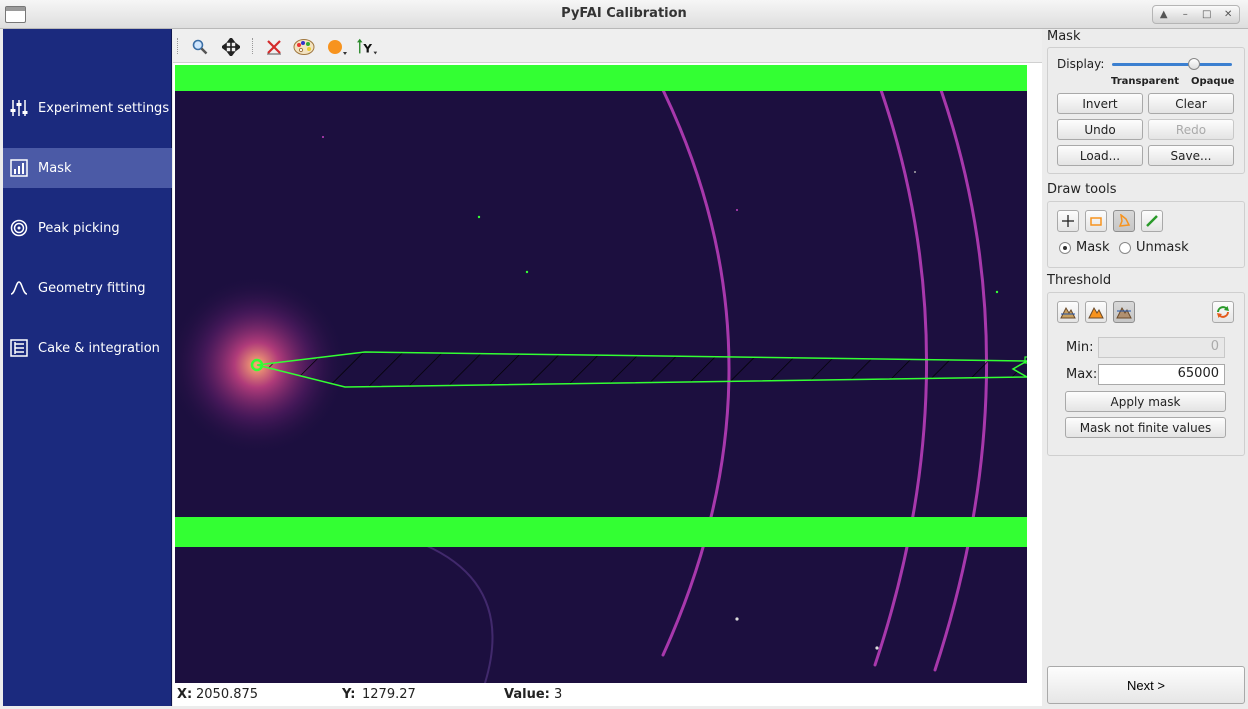 The height and width of the screenshot is (709, 1248). Describe the element at coordinates (79, 228) in the screenshot. I see `nav-label: Peak picking` at that location.